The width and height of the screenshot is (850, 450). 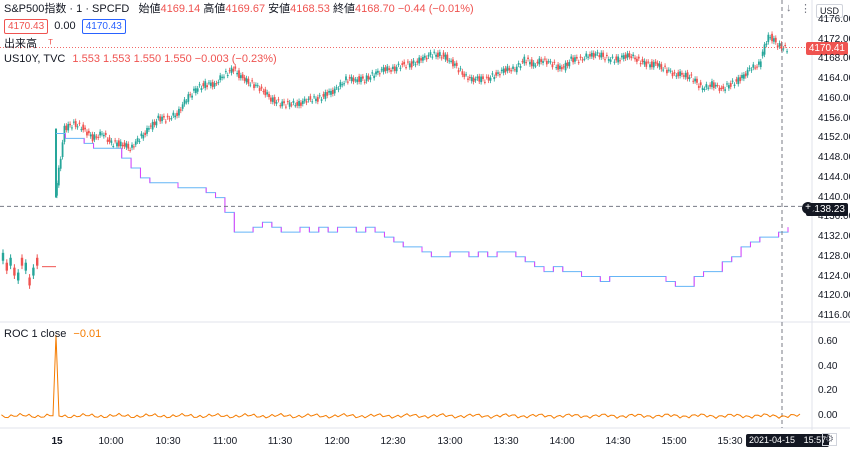 I want to click on scroll-down-icon: ↓, so click(x=789, y=8).